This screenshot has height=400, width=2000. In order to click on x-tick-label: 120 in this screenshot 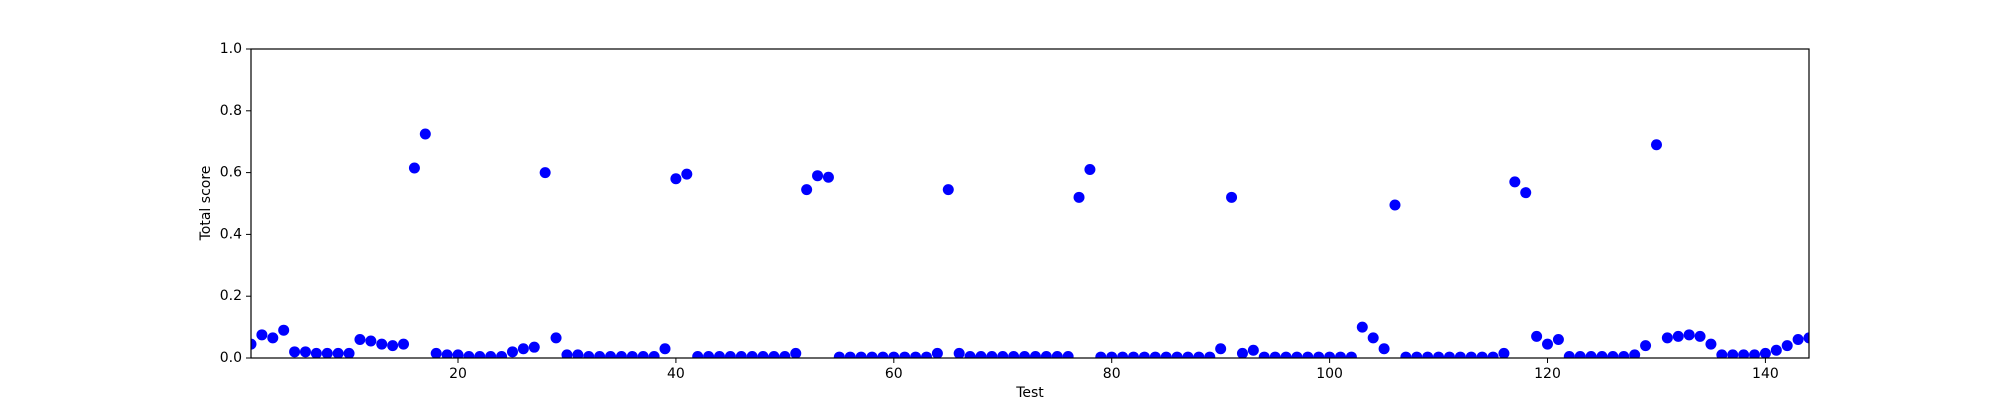, I will do `click(1547, 374)`.